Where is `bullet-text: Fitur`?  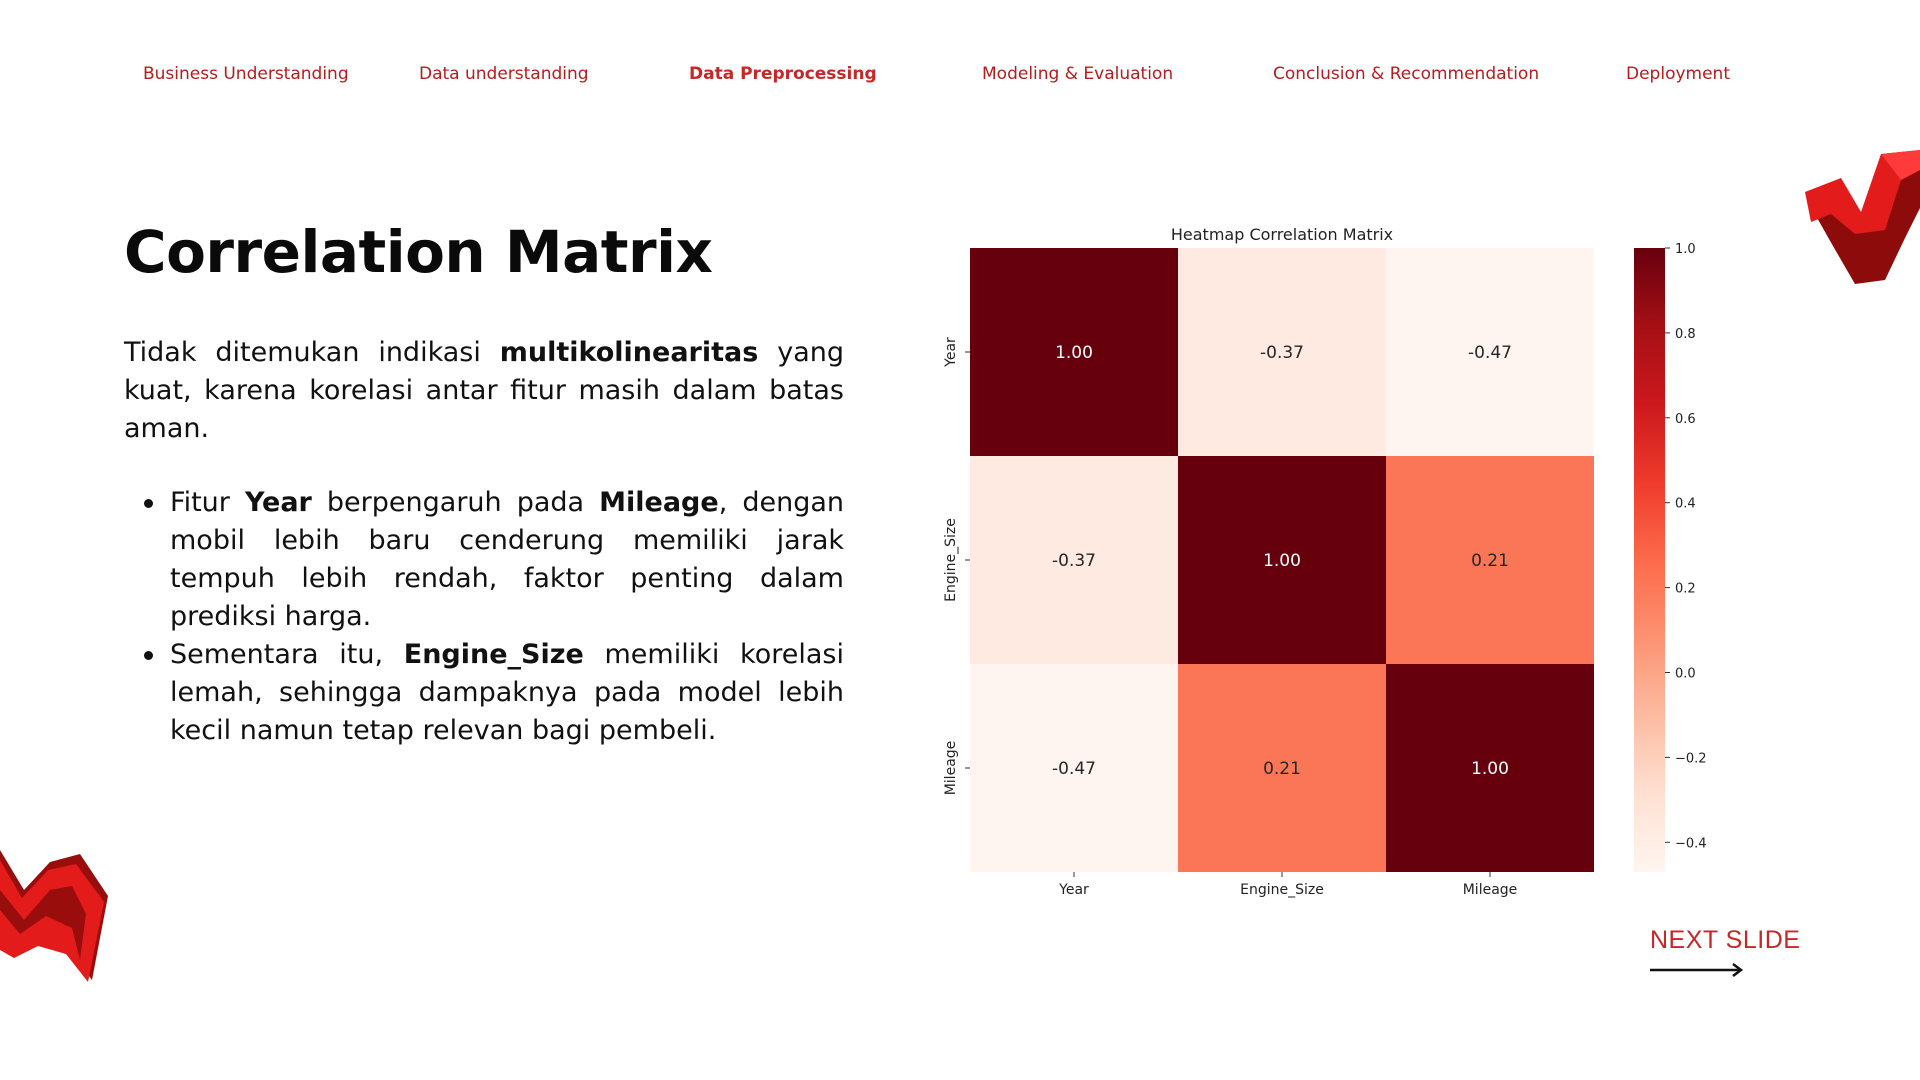 bullet-text: Fitur is located at coordinates (207, 502).